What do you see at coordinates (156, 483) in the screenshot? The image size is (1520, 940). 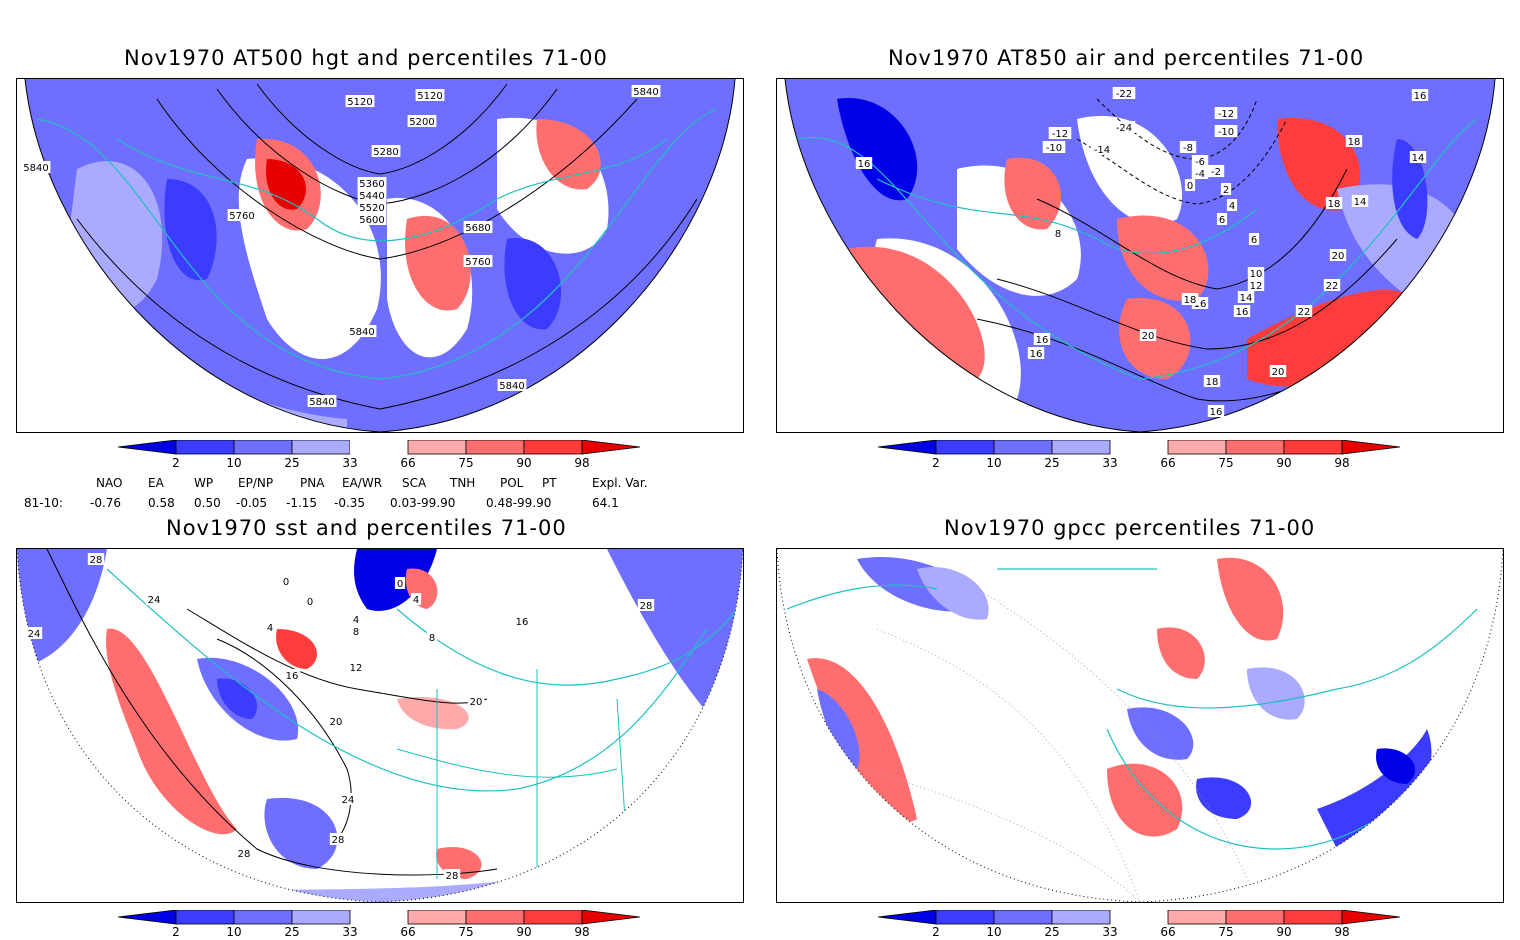 I see `index-header: EA` at bounding box center [156, 483].